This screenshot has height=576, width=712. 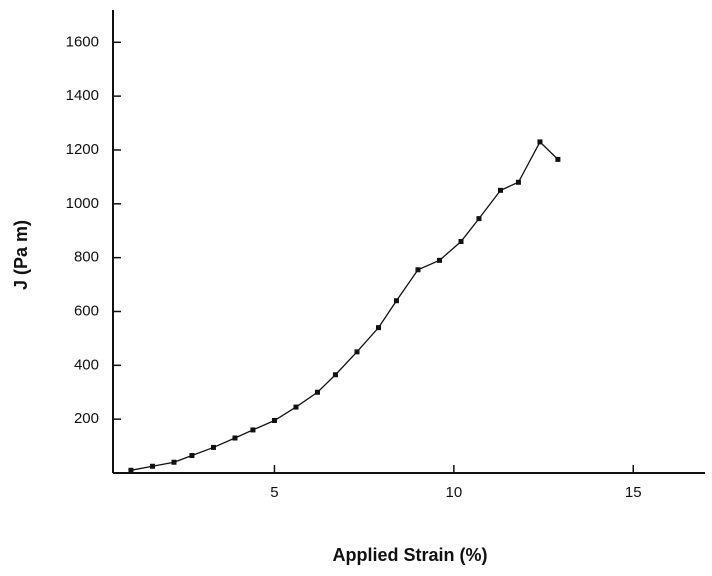 I want to click on y-tick-label: 1000, so click(x=82, y=203).